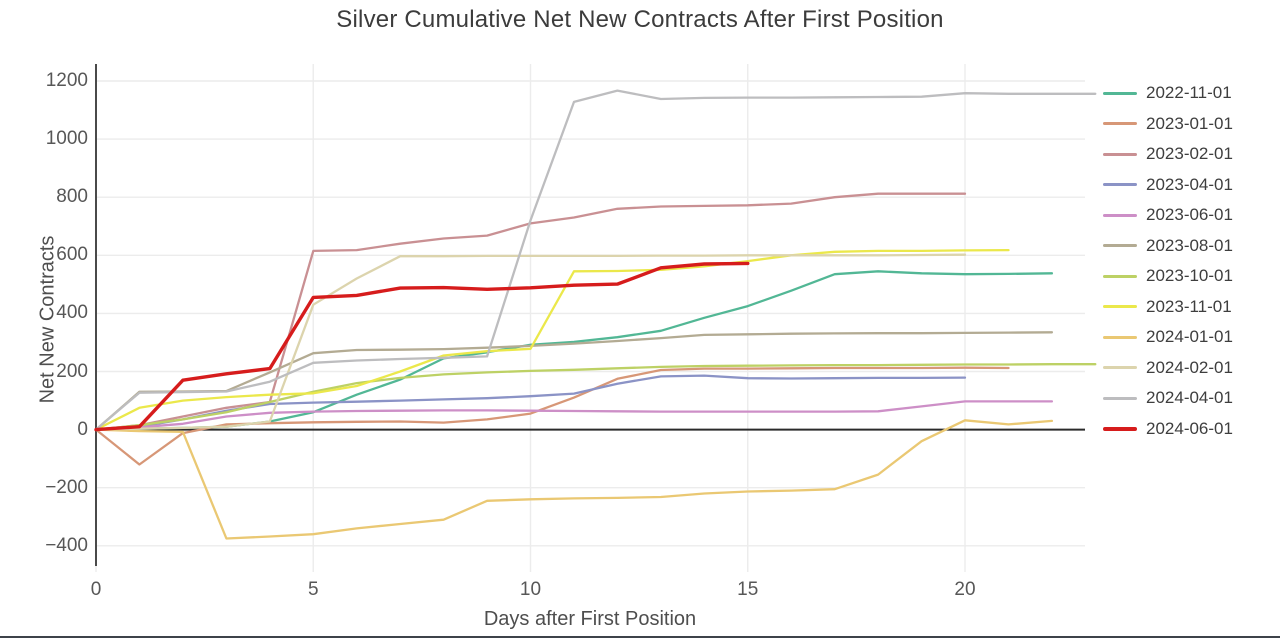 This screenshot has width=1280, height=641. What do you see at coordinates (1189, 154) in the screenshot?
I see `legend-label: 2023-02-01` at bounding box center [1189, 154].